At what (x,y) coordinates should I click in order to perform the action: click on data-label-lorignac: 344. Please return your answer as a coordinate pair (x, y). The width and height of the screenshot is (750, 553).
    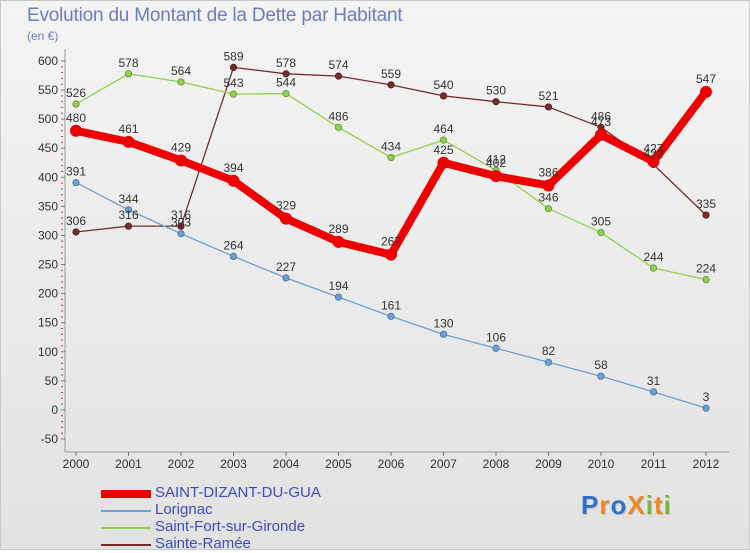
    Looking at the image, I should click on (128, 199).